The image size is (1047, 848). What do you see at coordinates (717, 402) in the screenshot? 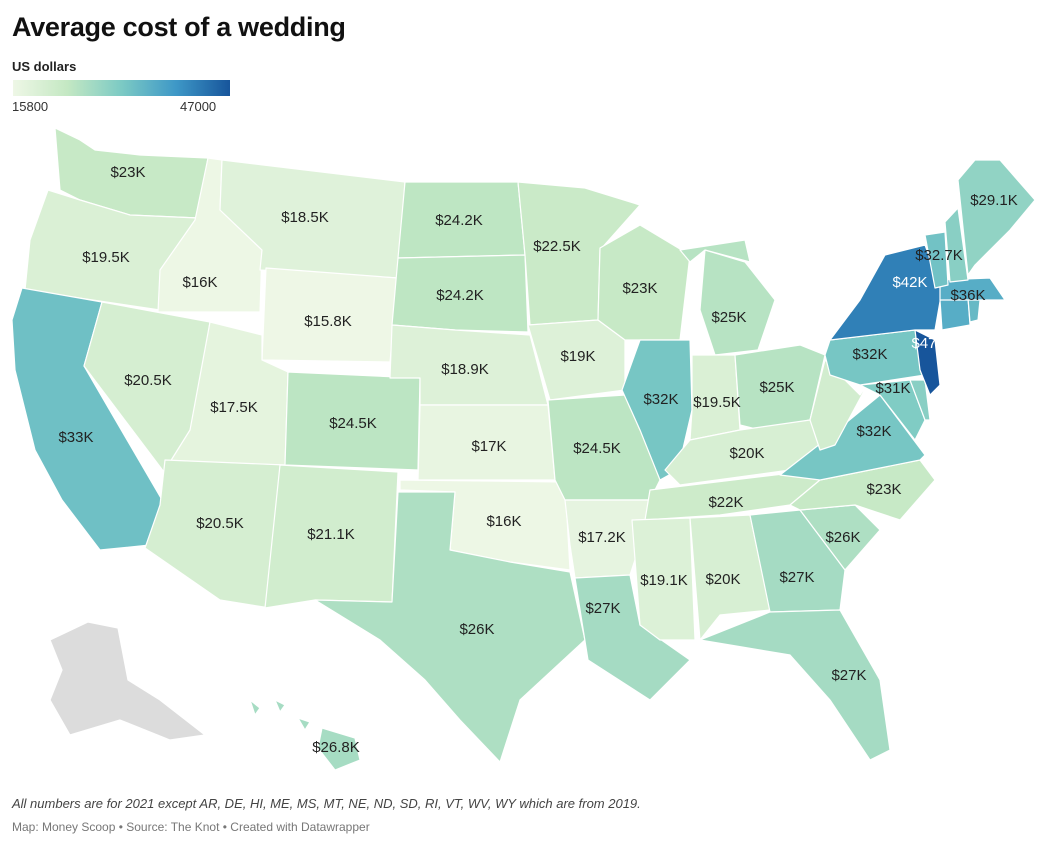
I see `state-label-in: $19.5K` at bounding box center [717, 402].